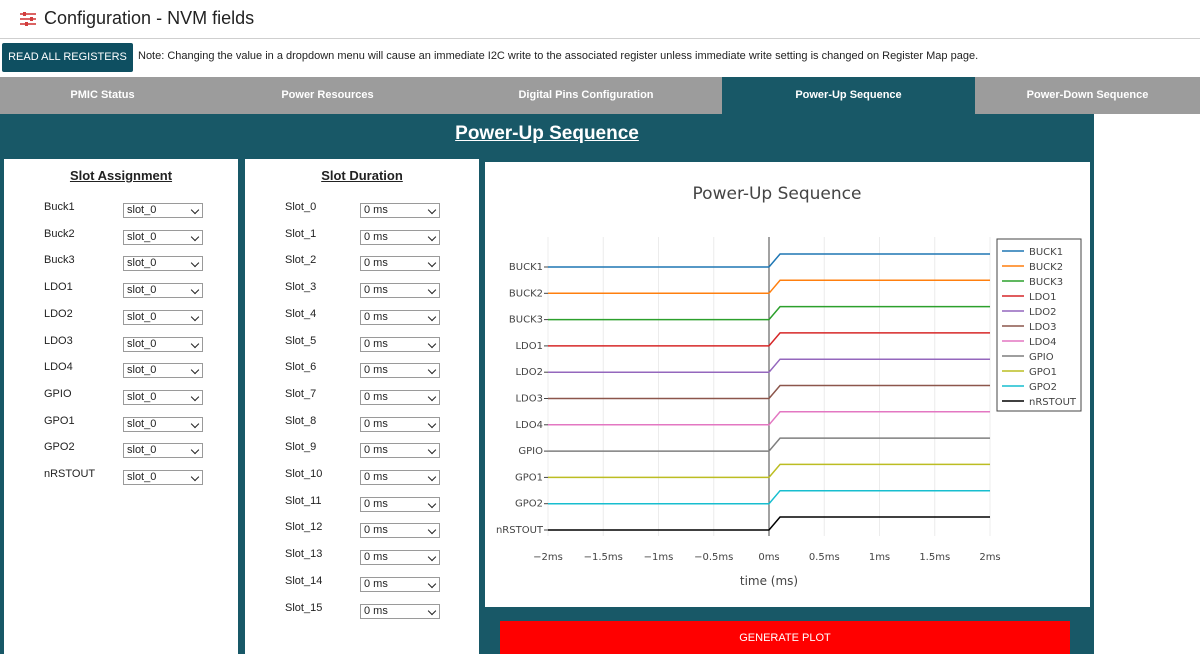 The width and height of the screenshot is (1200, 654). Describe the element at coordinates (301, 233) in the screenshot. I see `slot-duration-label: Slot_1` at that location.